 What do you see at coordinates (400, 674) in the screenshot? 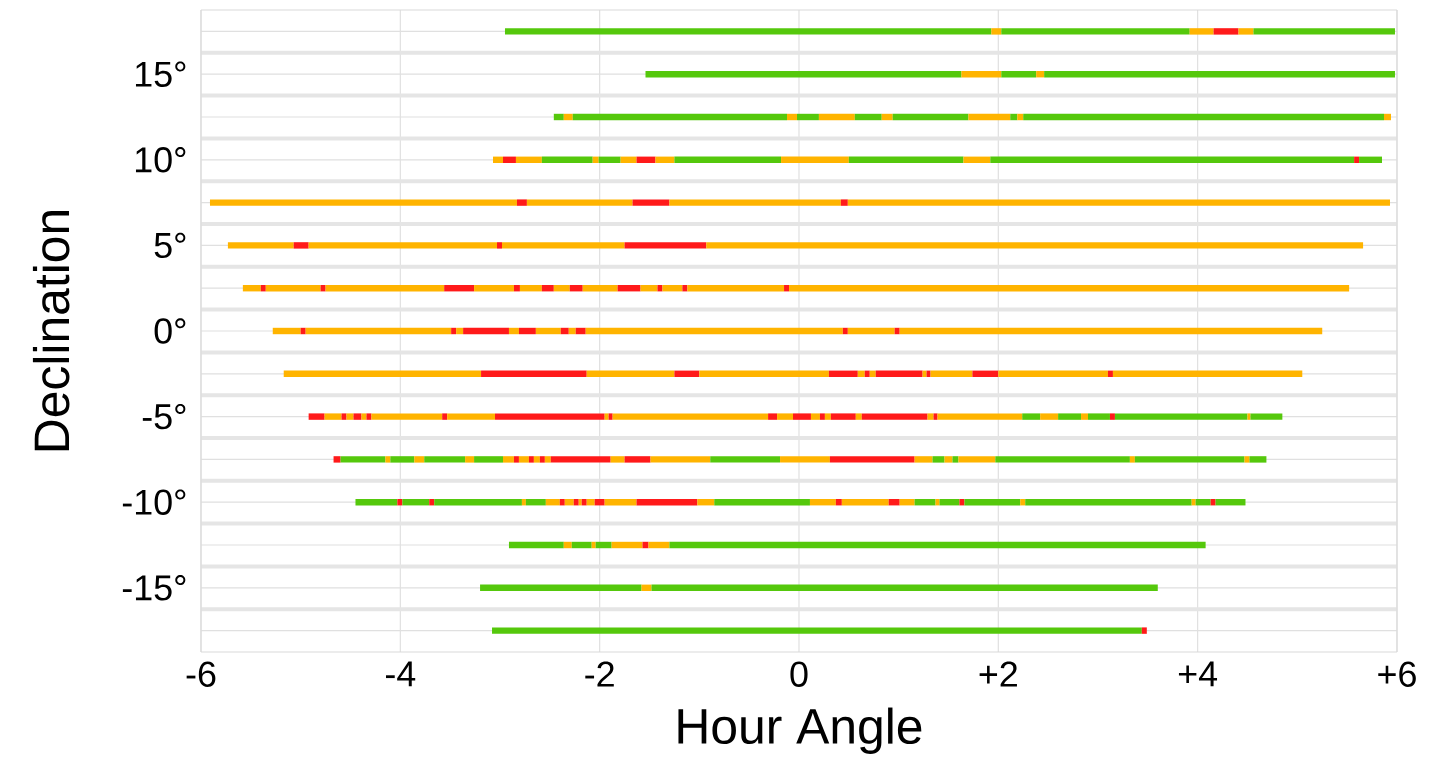
I see `x-tick-label: -4` at bounding box center [400, 674].